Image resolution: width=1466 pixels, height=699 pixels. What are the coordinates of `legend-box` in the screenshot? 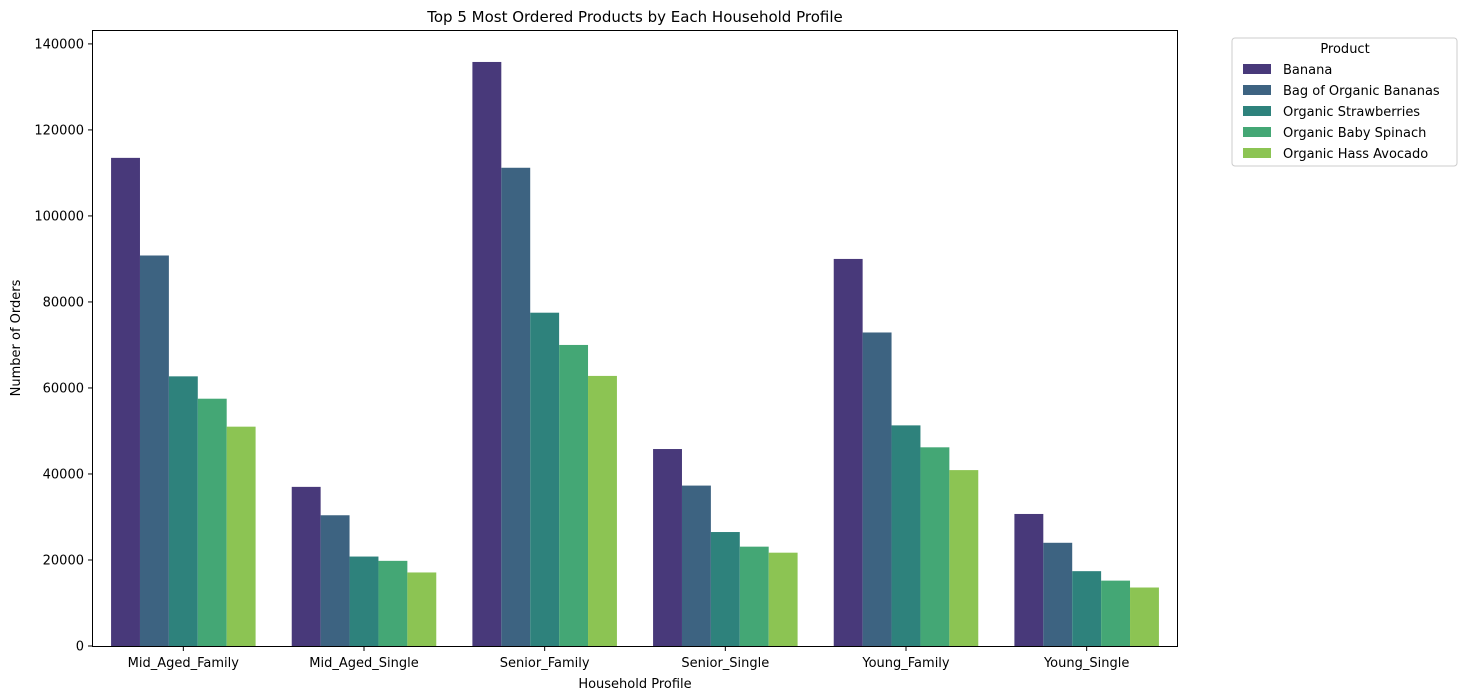 It's located at (1344, 102).